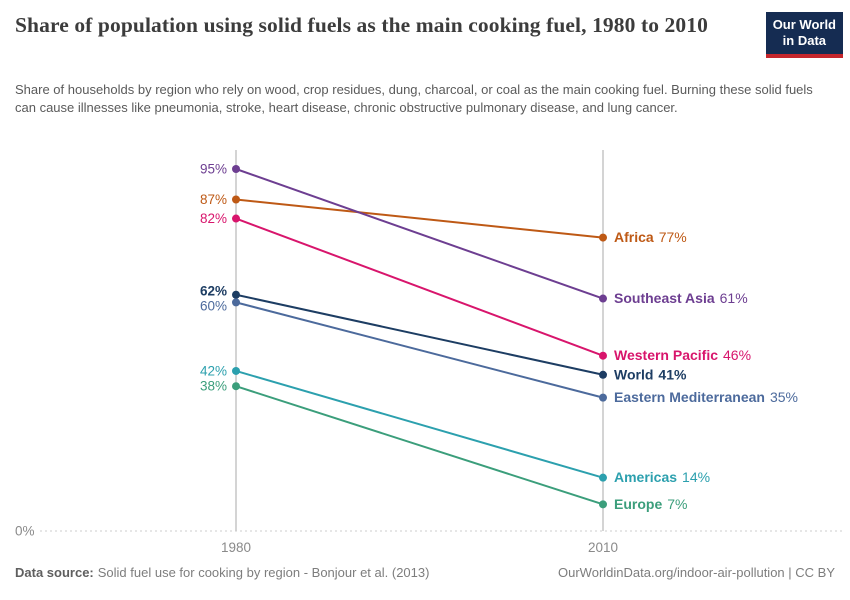 Image resolution: width=850 pixels, height=600 pixels. Describe the element at coordinates (54, 572) in the screenshot. I see `data-source-label: Data source:` at that location.